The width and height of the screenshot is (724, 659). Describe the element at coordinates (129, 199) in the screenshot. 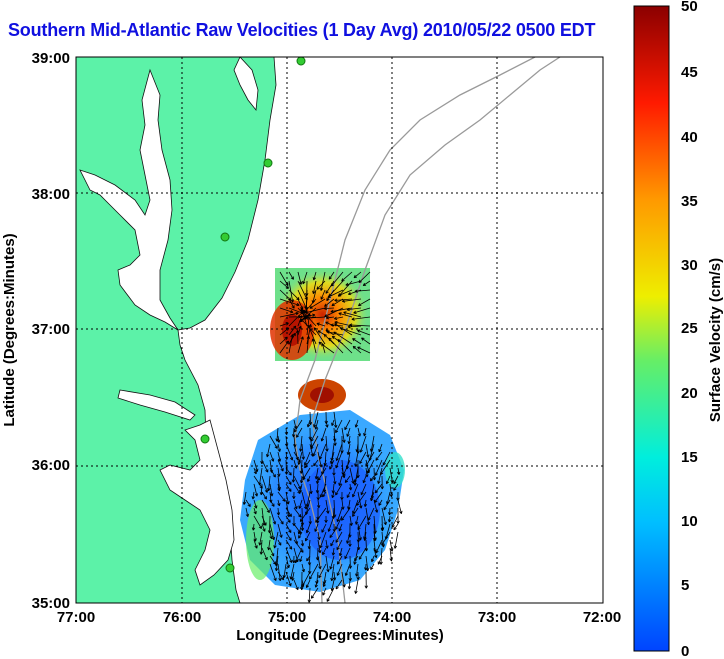

I see `chesapeake-bay` at that location.